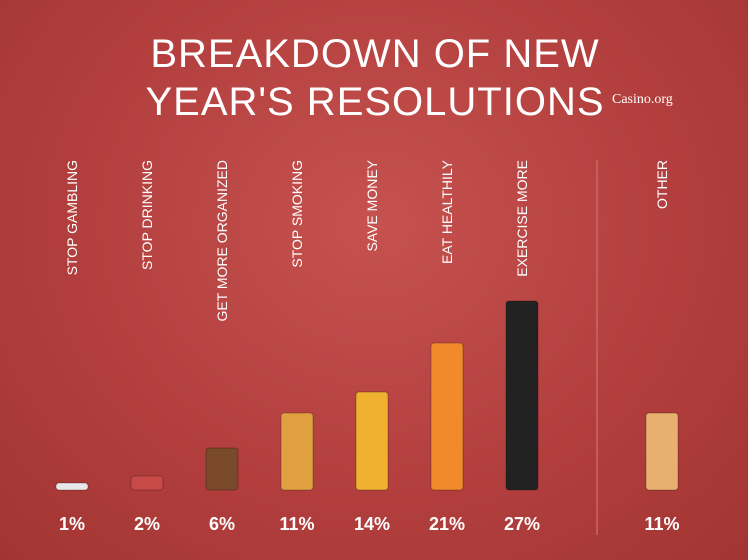 Image resolution: width=748 pixels, height=560 pixels. What do you see at coordinates (375, 78) in the screenshot?
I see `chart-title: BREAKDOWN OF NEW YEAR'S RESOLUTIONS` at bounding box center [375, 78].